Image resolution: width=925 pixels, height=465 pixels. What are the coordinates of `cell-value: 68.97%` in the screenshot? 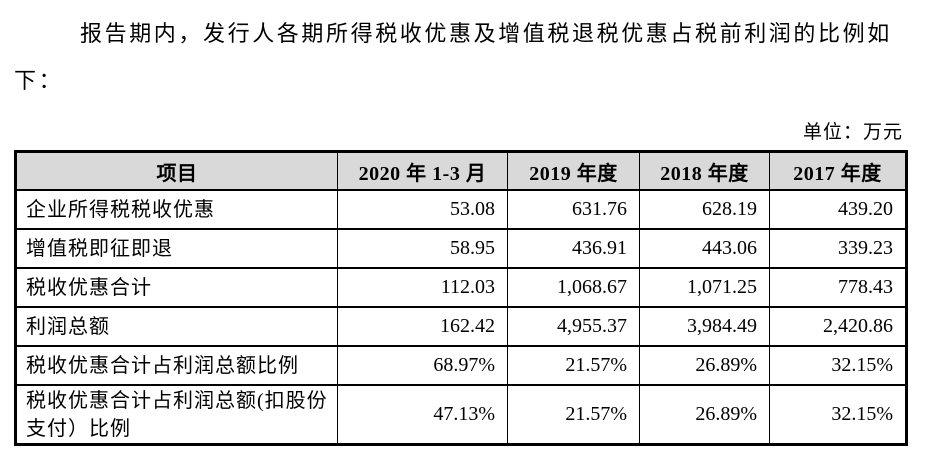 It's located at (422, 365).